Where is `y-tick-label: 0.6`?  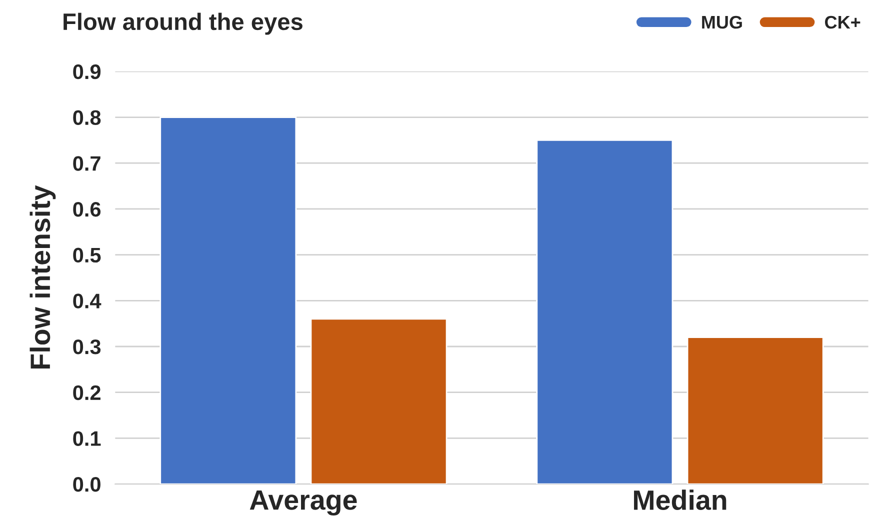 y-tick-label: 0.6 is located at coordinates (87, 209).